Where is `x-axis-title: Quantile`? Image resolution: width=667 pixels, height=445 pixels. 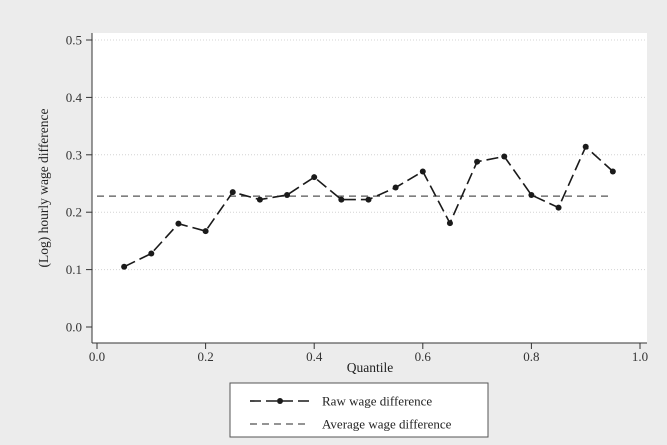
x-axis-title: Quantile is located at coordinates (370, 367).